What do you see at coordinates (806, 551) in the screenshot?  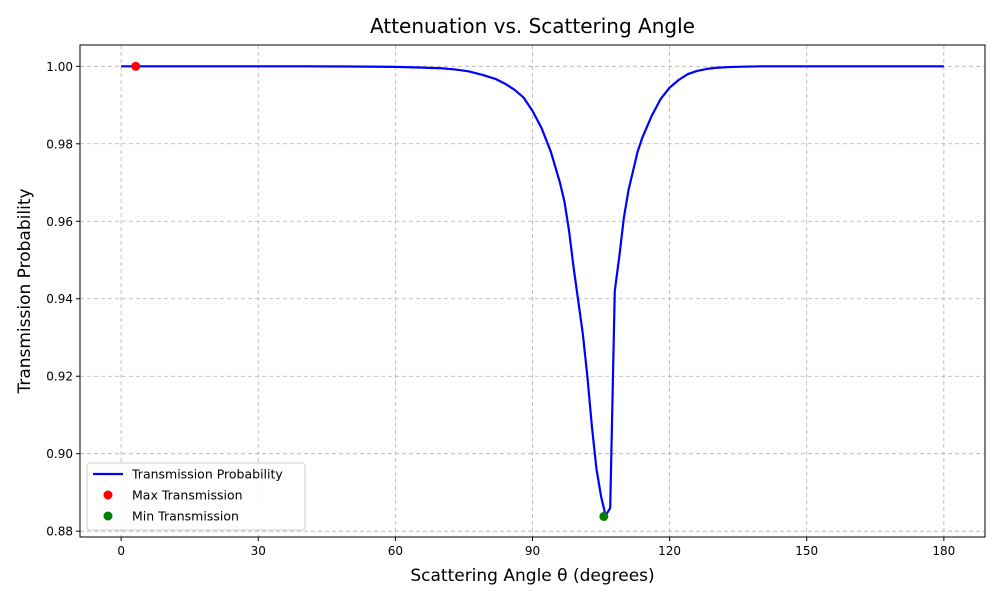 I see `x-tick-label: 150` at bounding box center [806, 551].